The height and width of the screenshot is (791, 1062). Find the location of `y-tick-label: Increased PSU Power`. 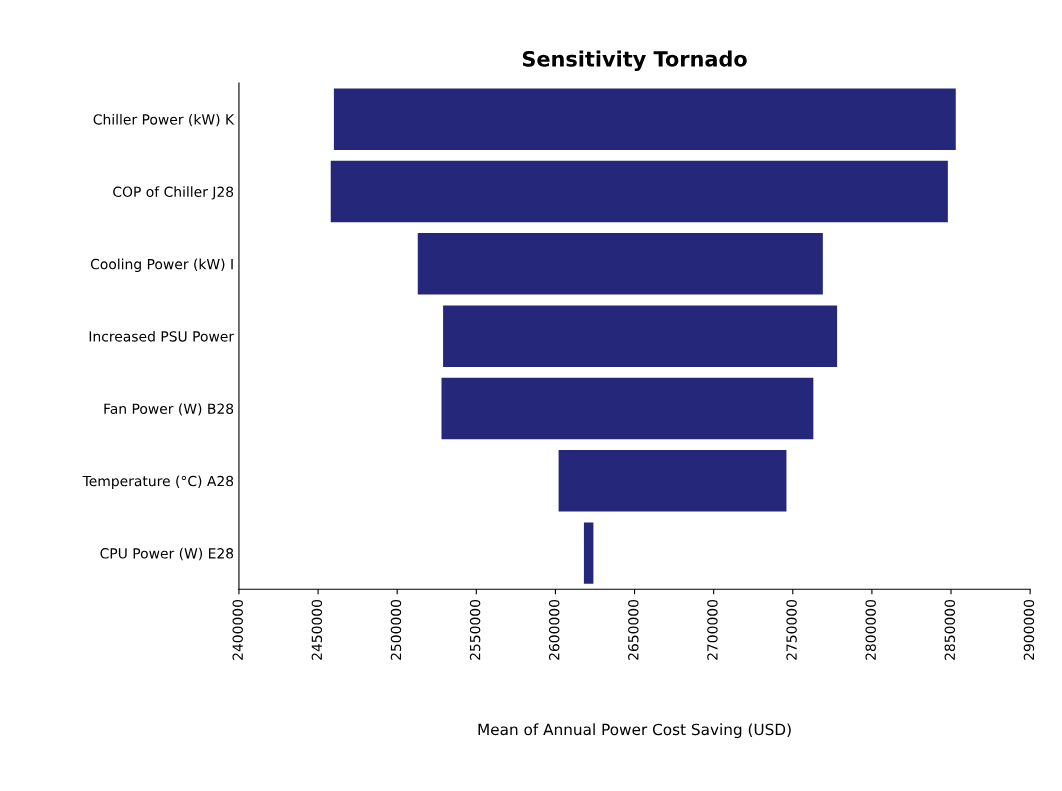

y-tick-label: Increased PSU Power is located at coordinates (162, 336).